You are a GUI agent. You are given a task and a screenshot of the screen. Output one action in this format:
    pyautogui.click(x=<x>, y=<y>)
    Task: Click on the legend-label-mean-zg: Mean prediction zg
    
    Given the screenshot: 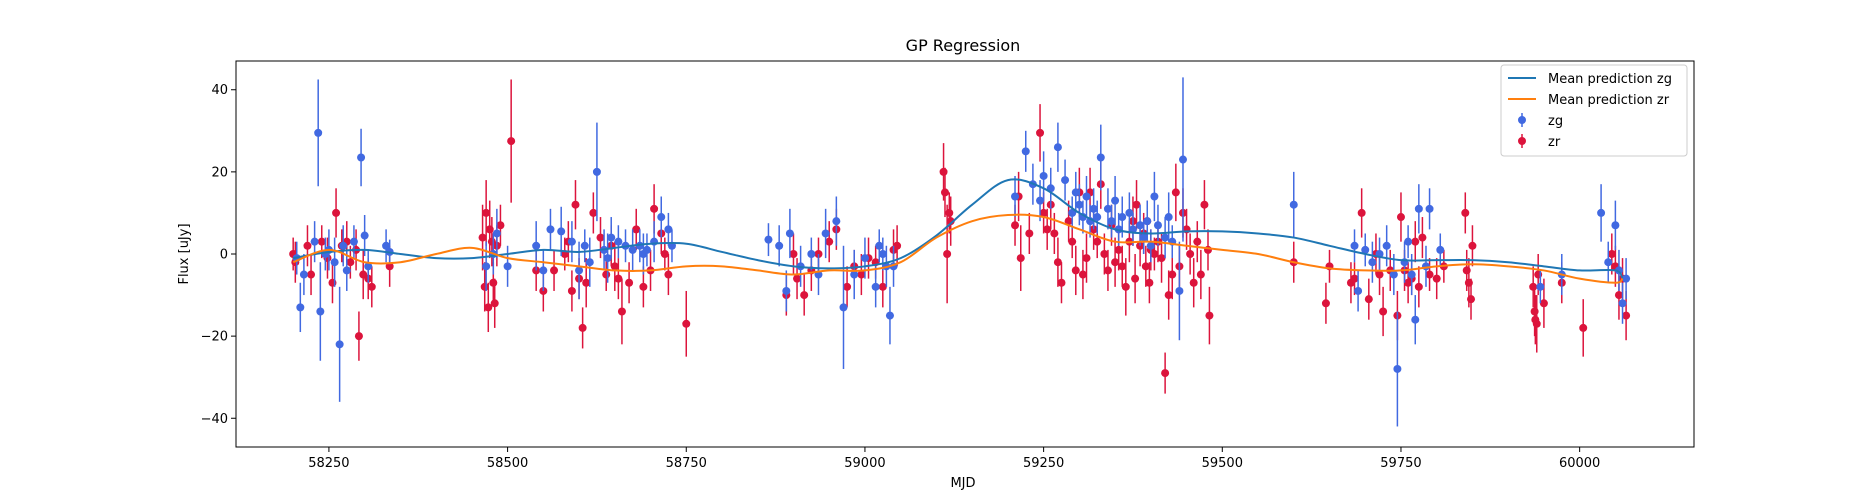 What is the action you would take?
    pyautogui.click(x=1610, y=79)
    